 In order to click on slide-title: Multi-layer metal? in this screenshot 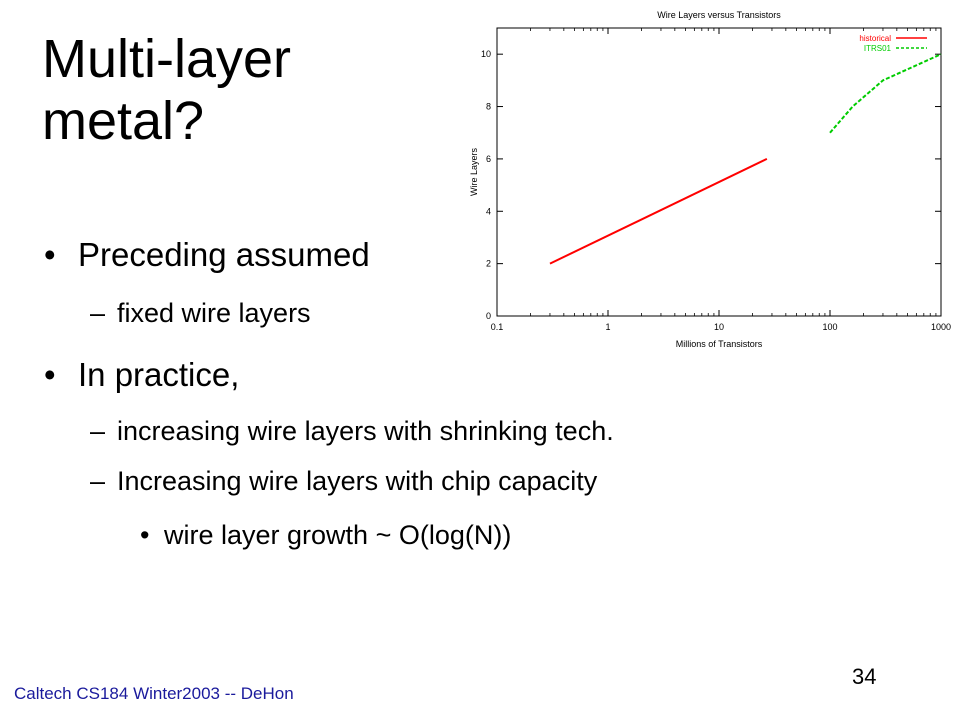, I will do `click(252, 90)`.